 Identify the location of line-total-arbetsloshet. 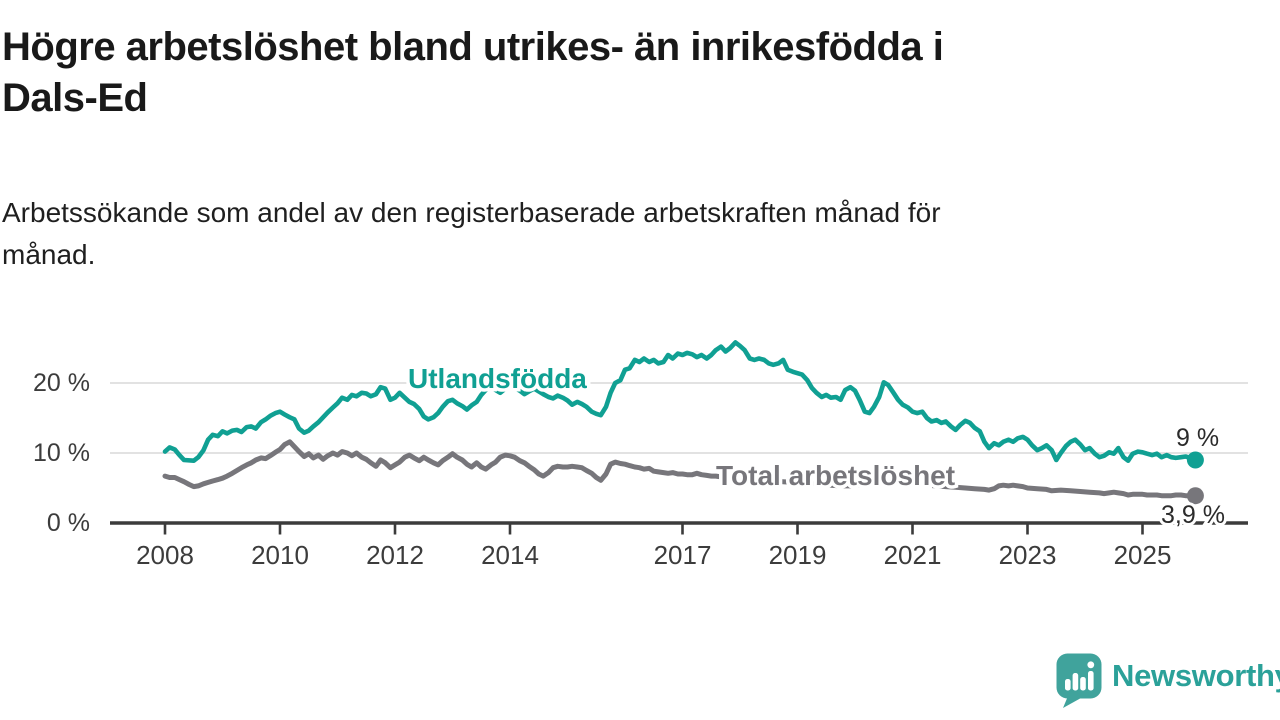
(680, 469).